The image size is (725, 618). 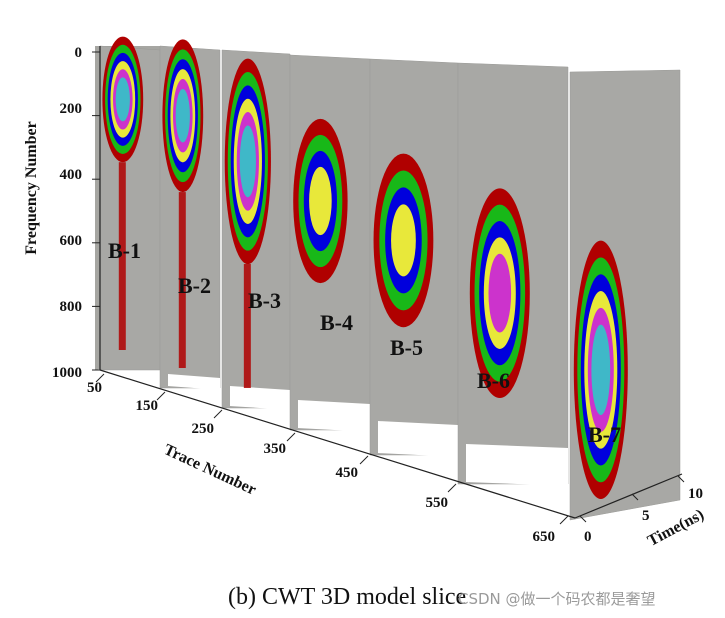 I want to click on slice-label-b2: B-2, so click(x=194, y=285).